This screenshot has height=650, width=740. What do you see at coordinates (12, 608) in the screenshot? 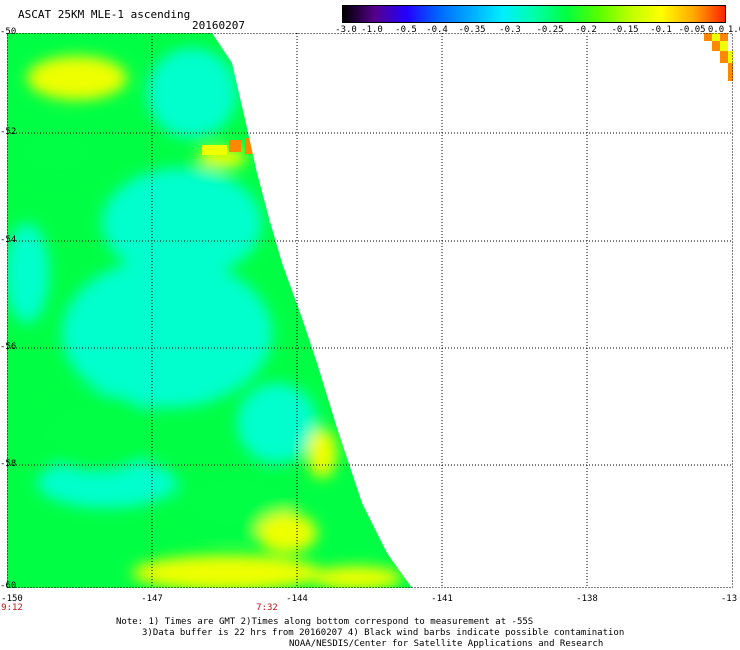
I see `time-label: 9:12` at bounding box center [12, 608].